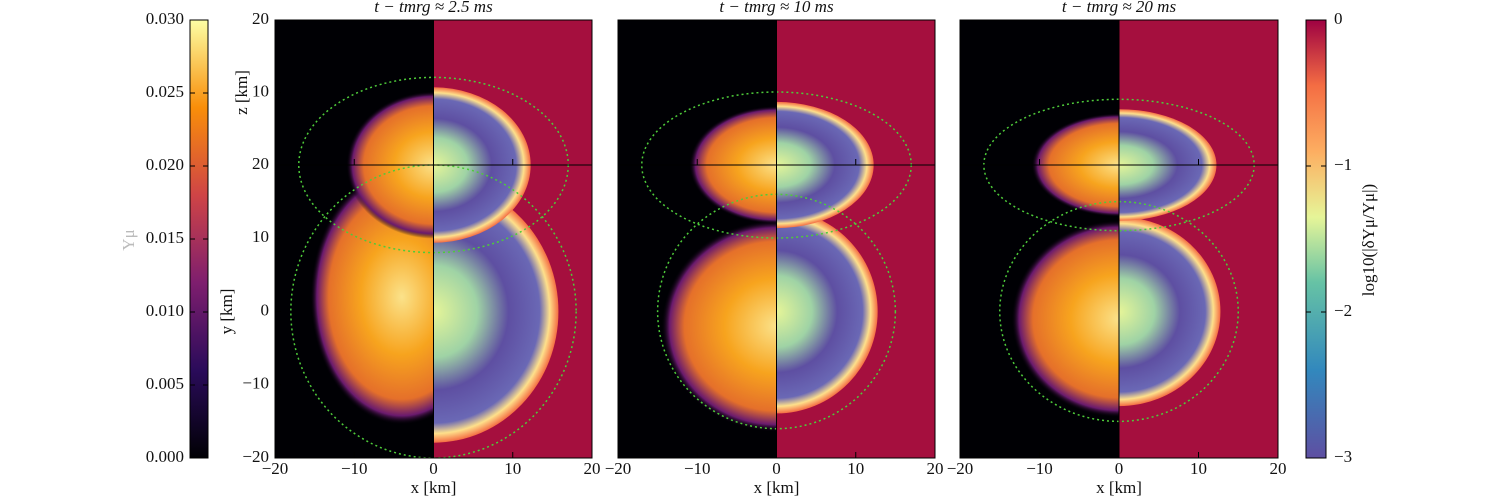  What do you see at coordinates (265, 309) in the screenshot?
I see `y-tick-label: 0` at bounding box center [265, 309].